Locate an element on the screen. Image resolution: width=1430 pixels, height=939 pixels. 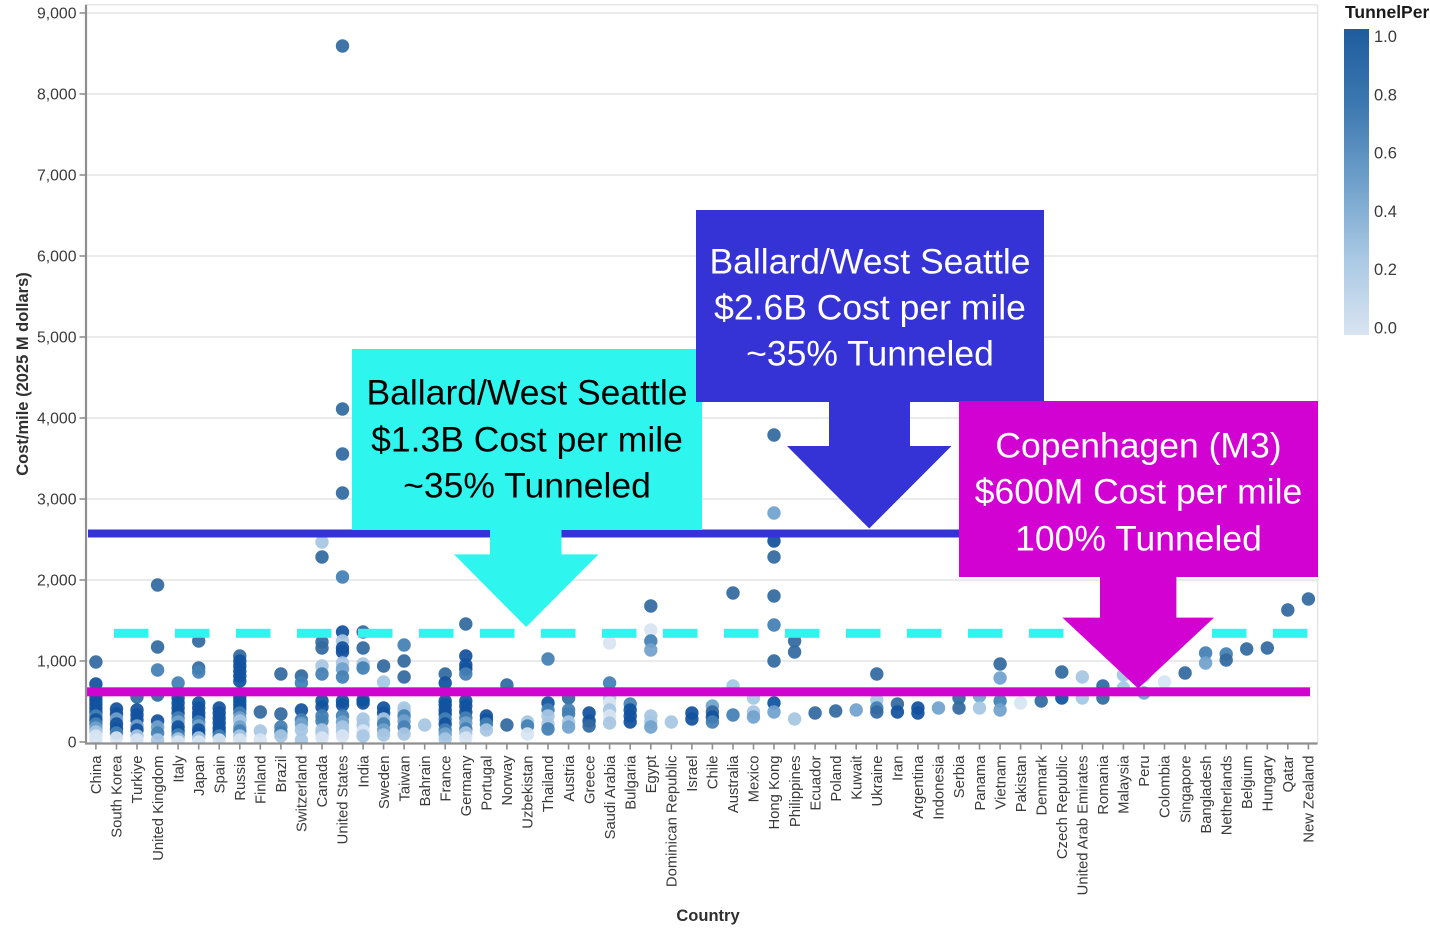
svg-text: TunnelPer is located at coordinates (1387, 12).